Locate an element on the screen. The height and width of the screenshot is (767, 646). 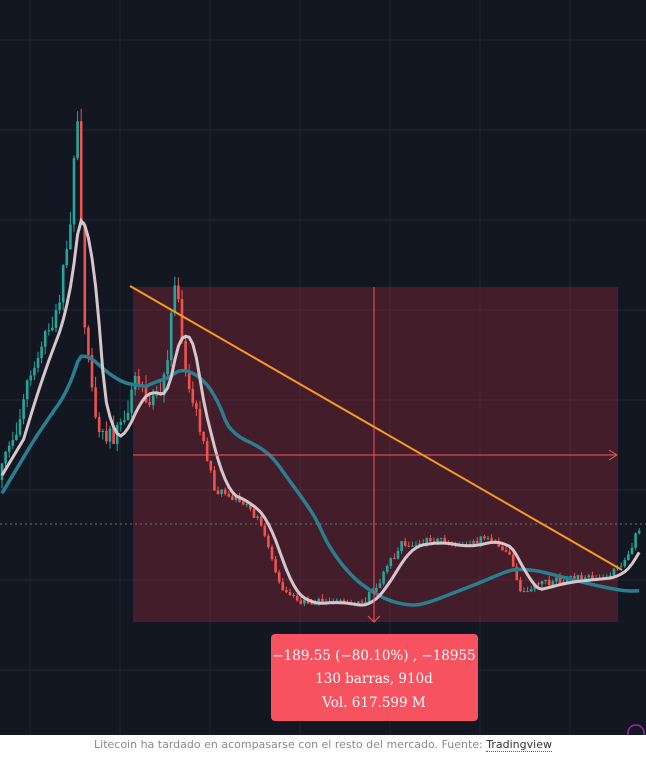
source-link: Tradingview is located at coordinates (519, 745).